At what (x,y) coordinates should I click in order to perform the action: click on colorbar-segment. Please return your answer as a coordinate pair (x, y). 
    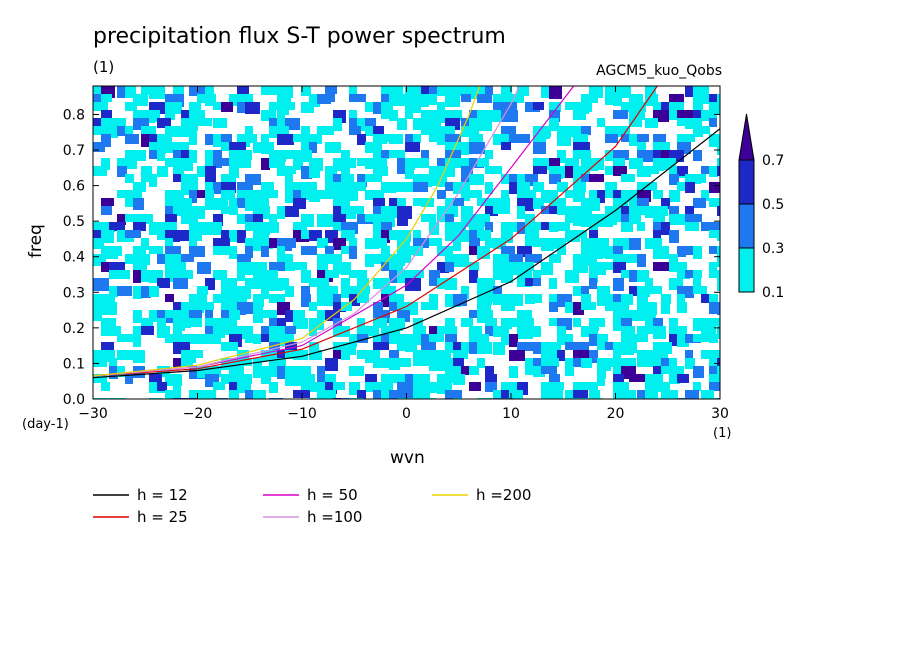
    Looking at the image, I should click on (746, 226).